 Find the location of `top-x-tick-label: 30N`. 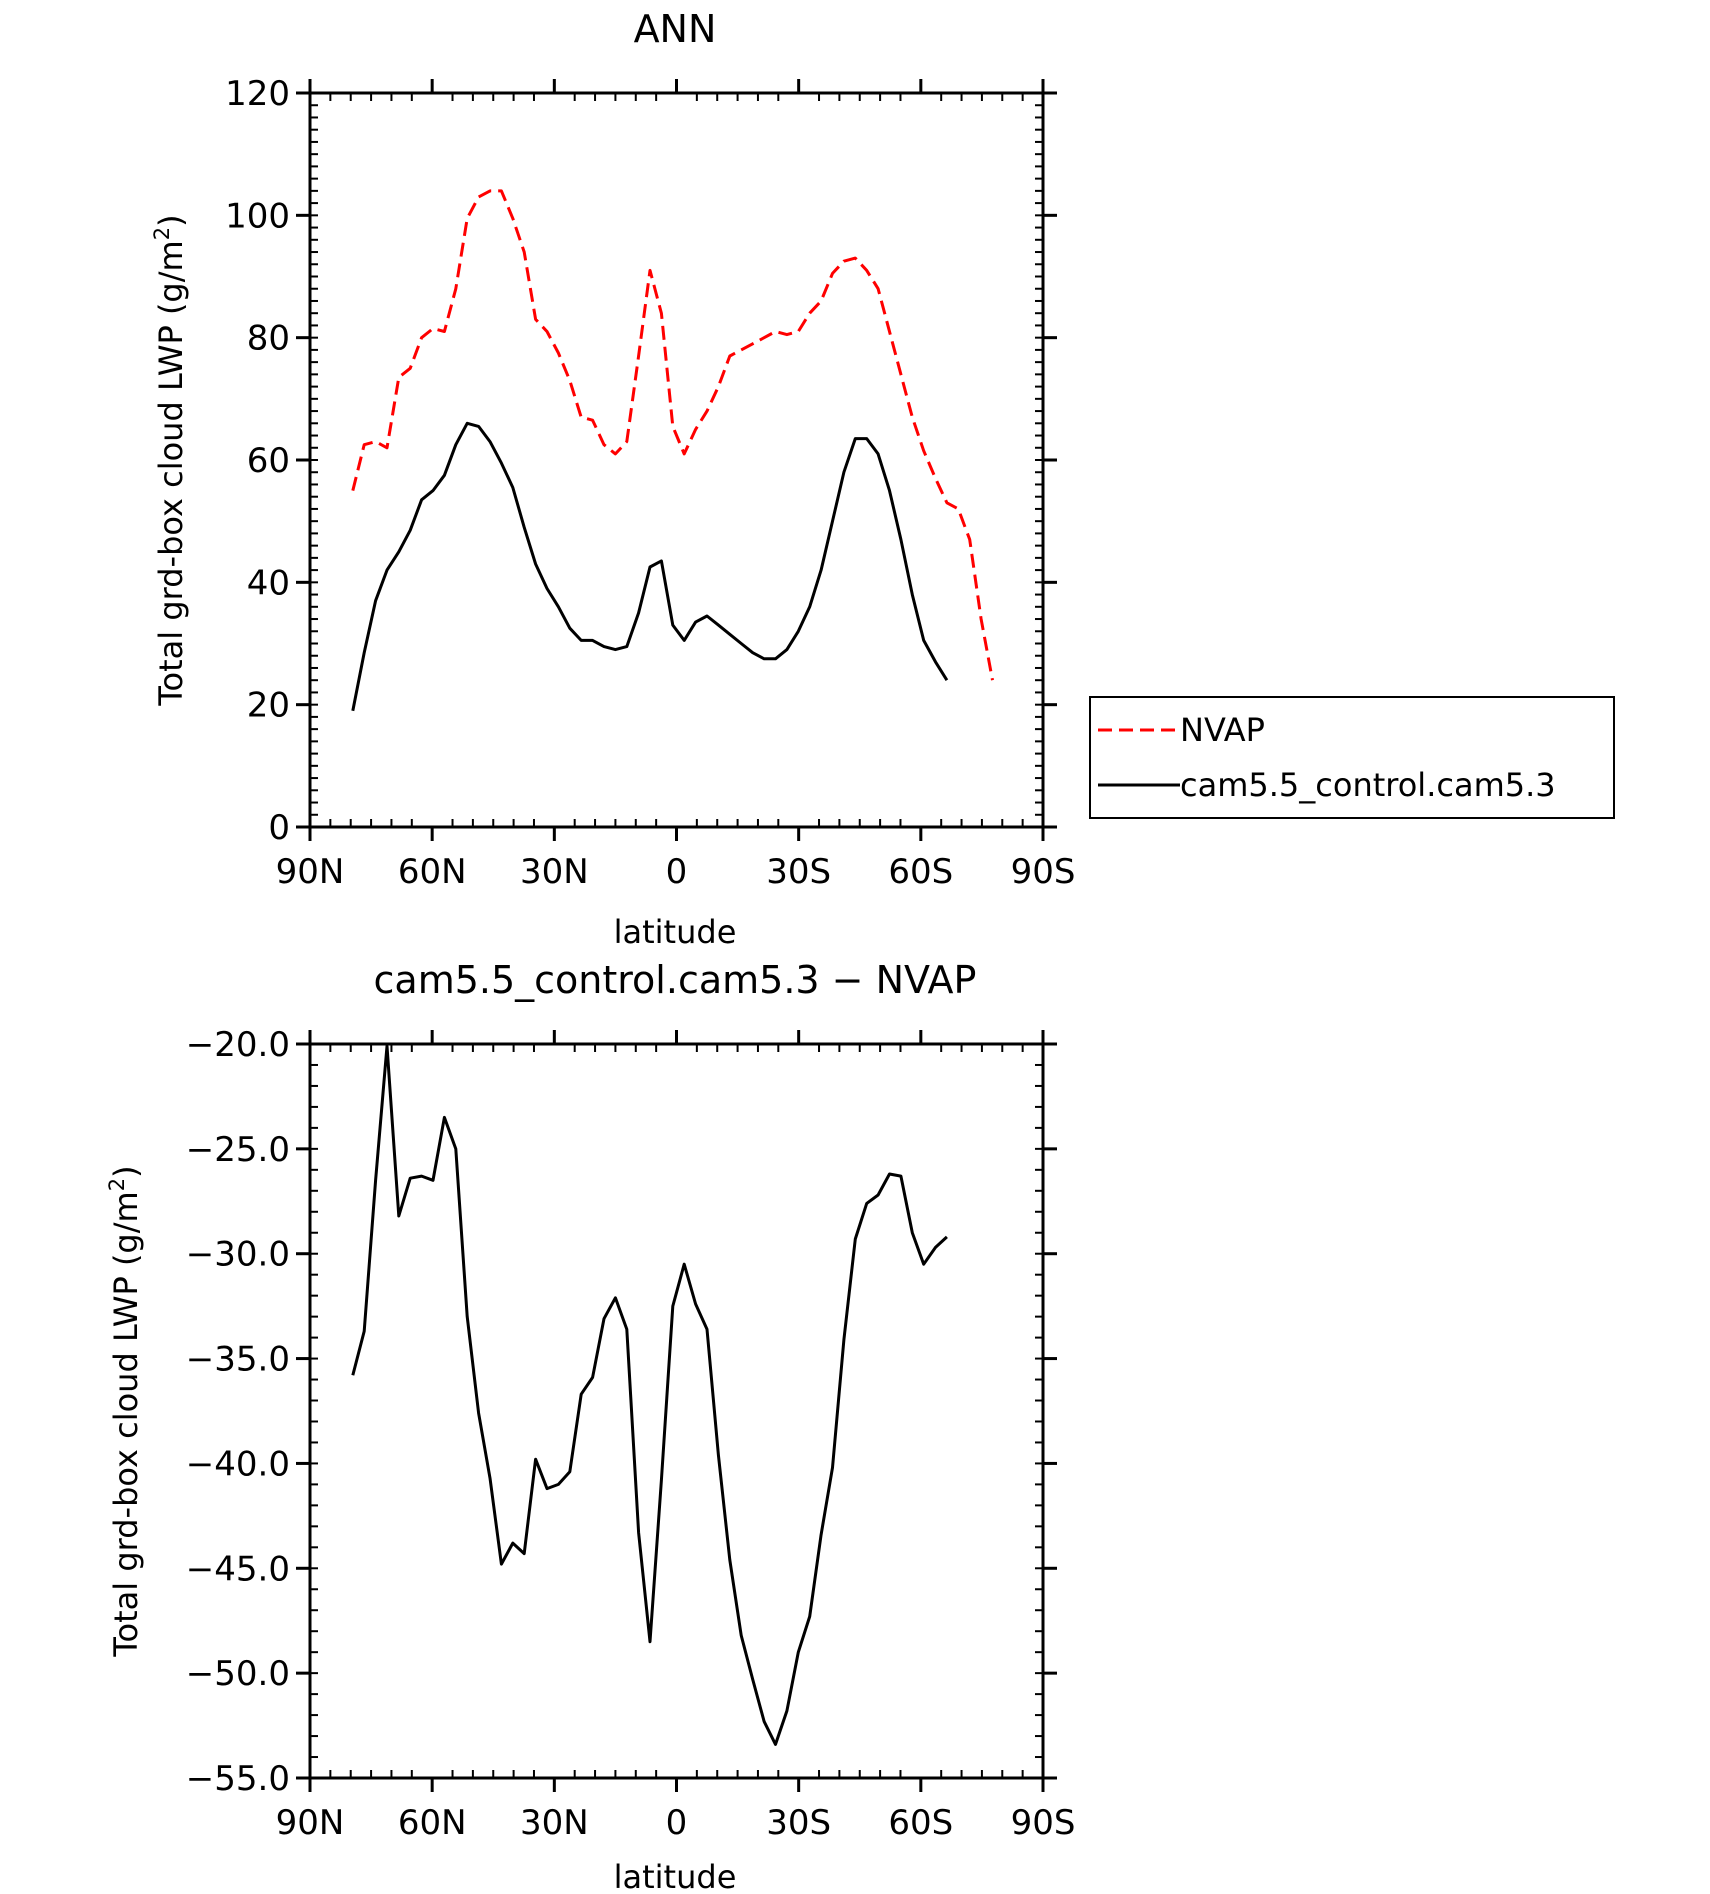

top-x-tick-label: 30N is located at coordinates (554, 872).